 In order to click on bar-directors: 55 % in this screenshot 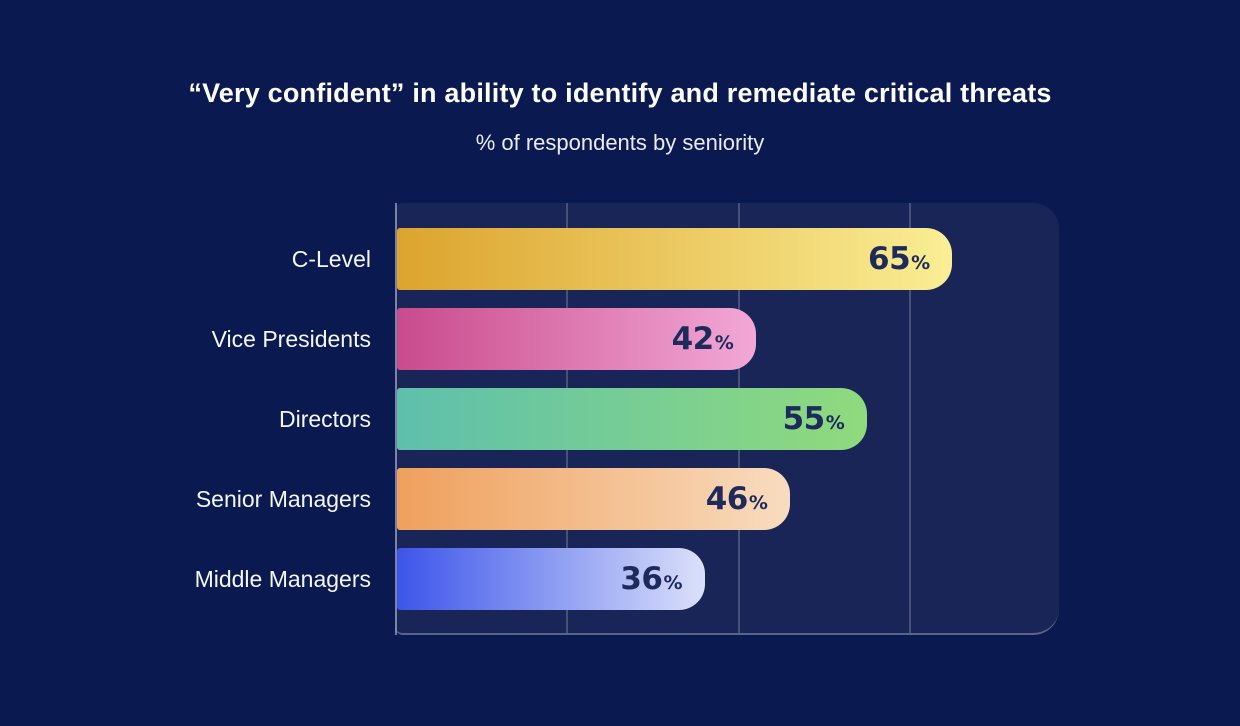, I will do `click(632, 419)`.